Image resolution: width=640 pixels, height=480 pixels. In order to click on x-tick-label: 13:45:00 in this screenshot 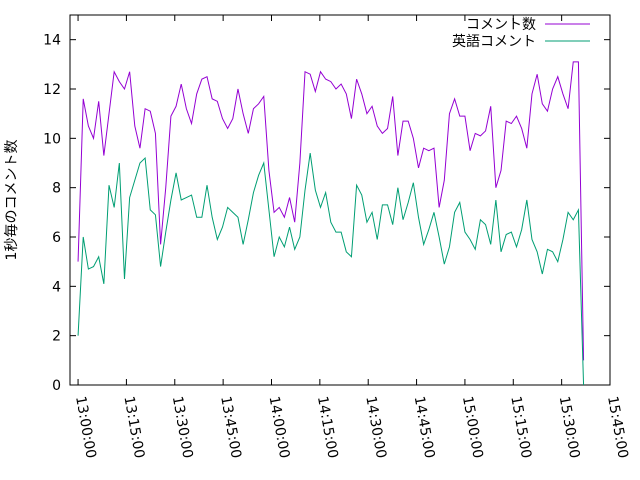, I will do `click(230, 427)`.